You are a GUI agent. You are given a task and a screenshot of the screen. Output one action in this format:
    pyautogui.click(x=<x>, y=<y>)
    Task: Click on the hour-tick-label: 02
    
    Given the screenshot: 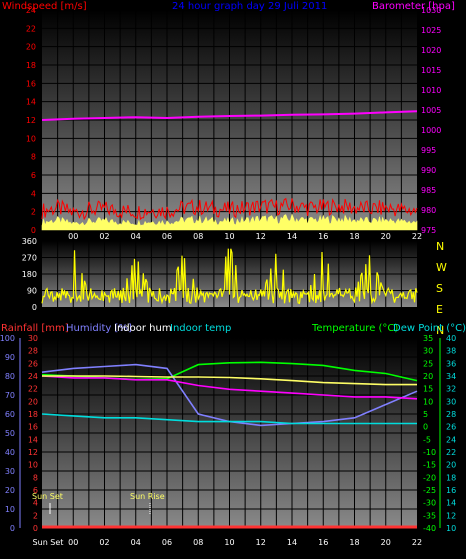 What is the action you would take?
    pyautogui.click(x=104, y=236)
    